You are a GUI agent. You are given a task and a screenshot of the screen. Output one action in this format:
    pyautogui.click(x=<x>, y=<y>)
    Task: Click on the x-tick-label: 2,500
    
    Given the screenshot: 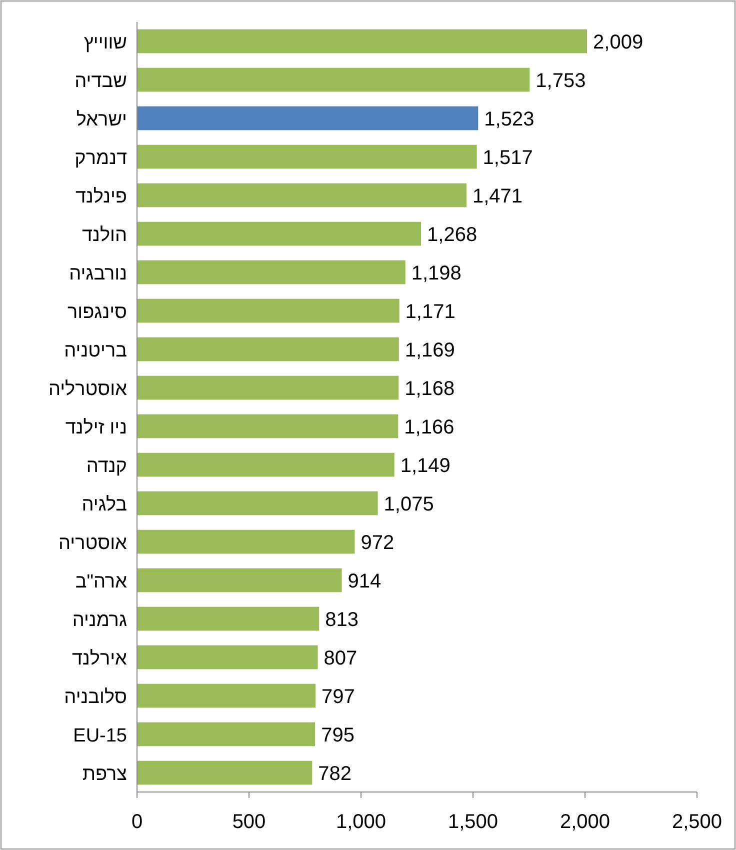 What is the action you would take?
    pyautogui.click(x=697, y=822)
    